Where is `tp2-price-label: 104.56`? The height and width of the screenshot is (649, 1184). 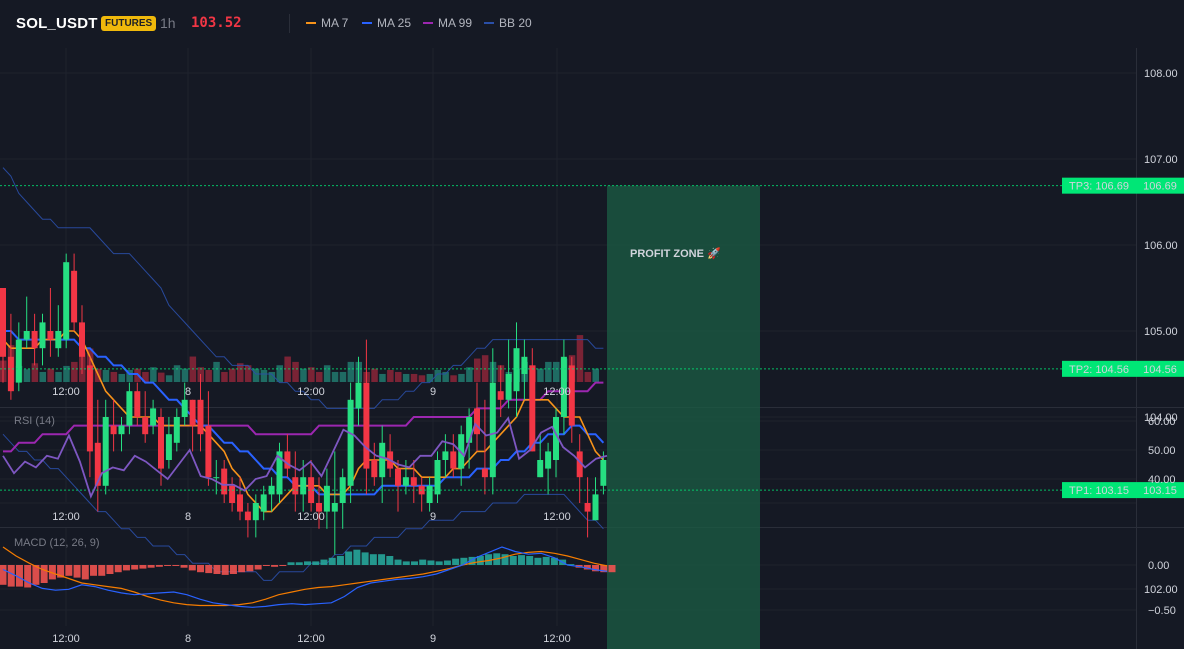 tp2-price-label: 104.56 is located at coordinates (1160, 370).